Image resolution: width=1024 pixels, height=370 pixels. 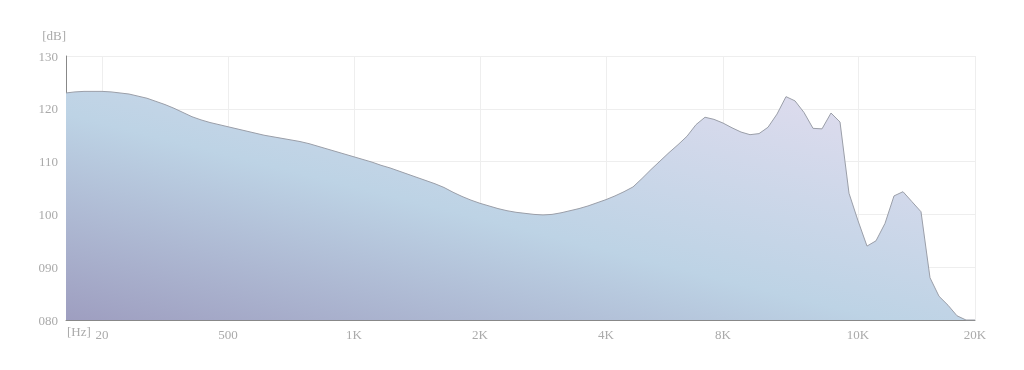 What do you see at coordinates (79, 331) in the screenshot?
I see `x-axis-title: [Hz]` at bounding box center [79, 331].